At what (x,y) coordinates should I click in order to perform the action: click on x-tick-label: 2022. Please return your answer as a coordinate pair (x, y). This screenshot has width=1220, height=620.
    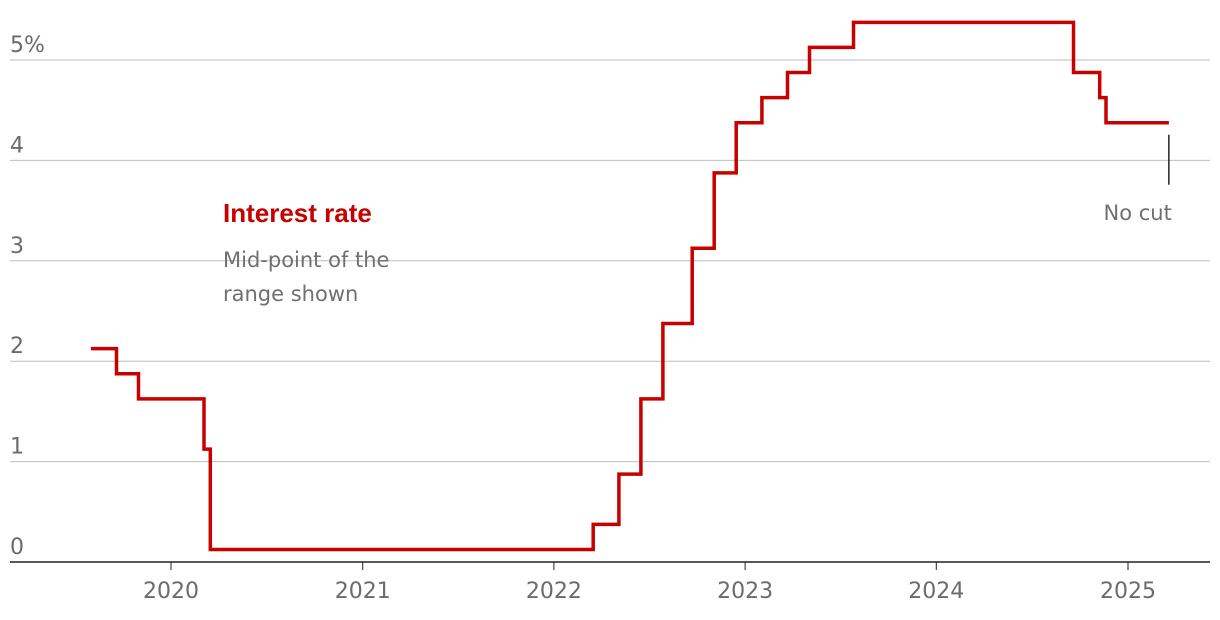
    Looking at the image, I should click on (554, 591).